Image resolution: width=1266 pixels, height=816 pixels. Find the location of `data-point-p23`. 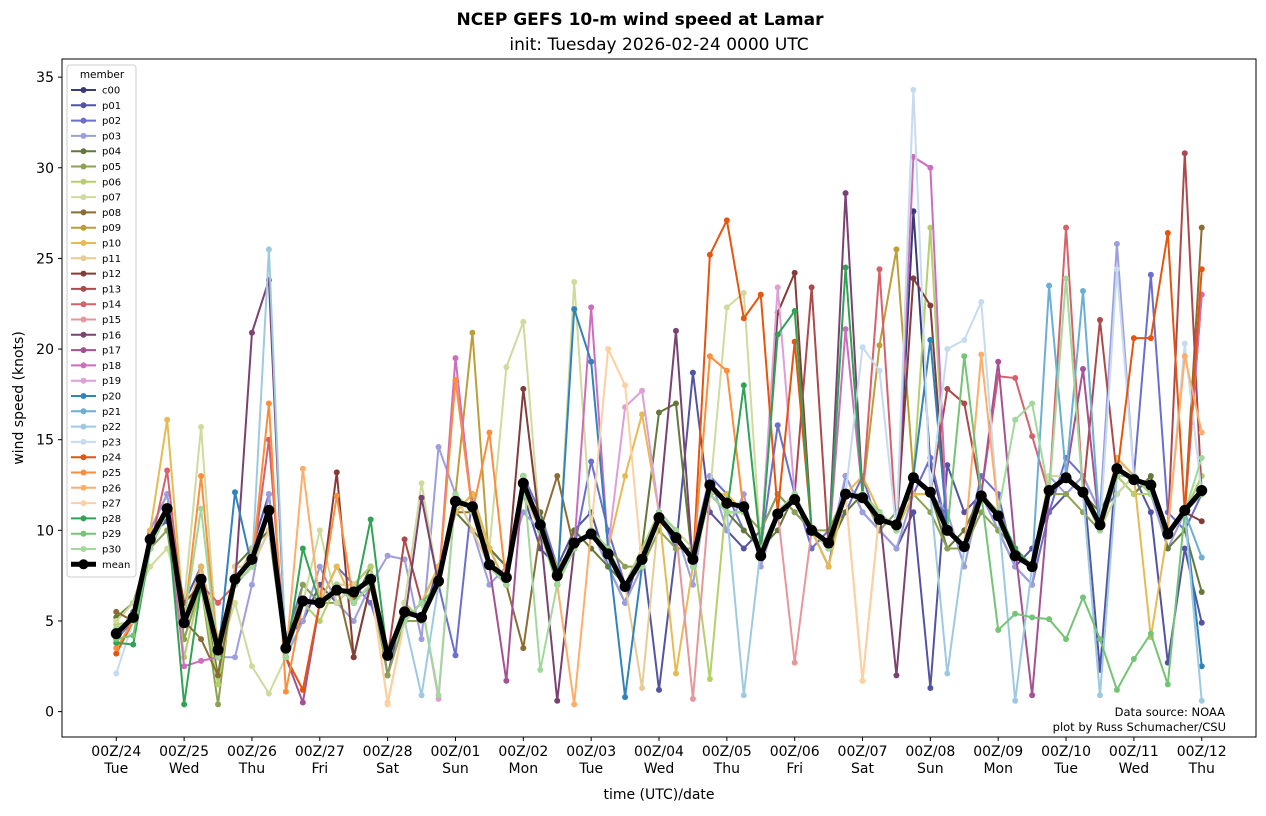

data-point-p23 is located at coordinates (913, 89).